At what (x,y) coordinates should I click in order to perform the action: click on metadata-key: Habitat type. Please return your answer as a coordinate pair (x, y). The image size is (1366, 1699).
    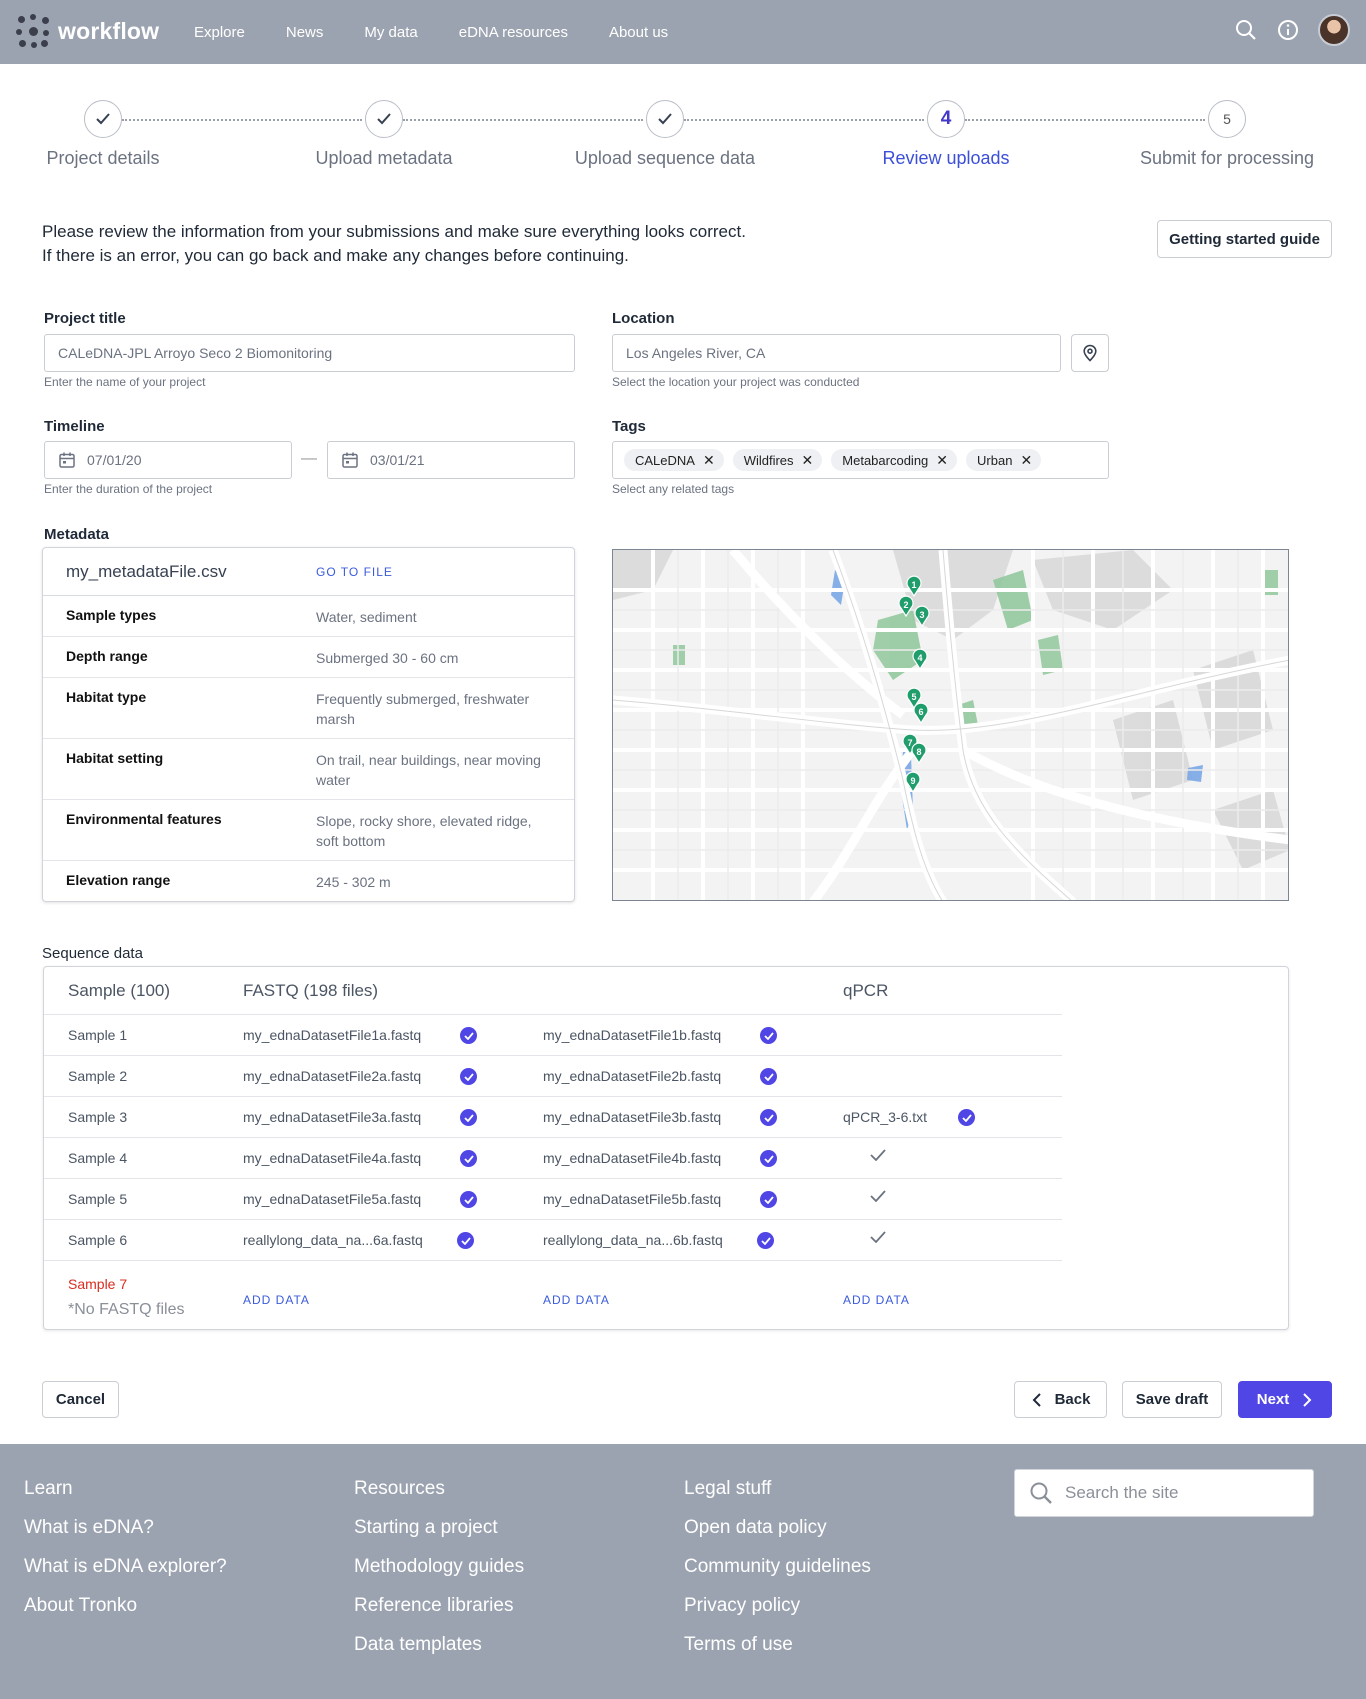
    Looking at the image, I should click on (106, 697).